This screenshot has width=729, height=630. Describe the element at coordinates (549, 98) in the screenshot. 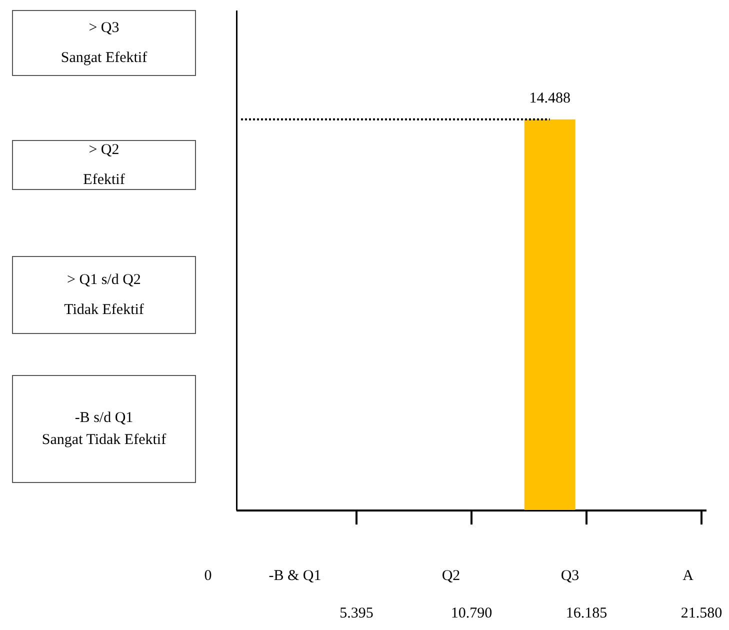

I see `annotation: 14.488` at that location.